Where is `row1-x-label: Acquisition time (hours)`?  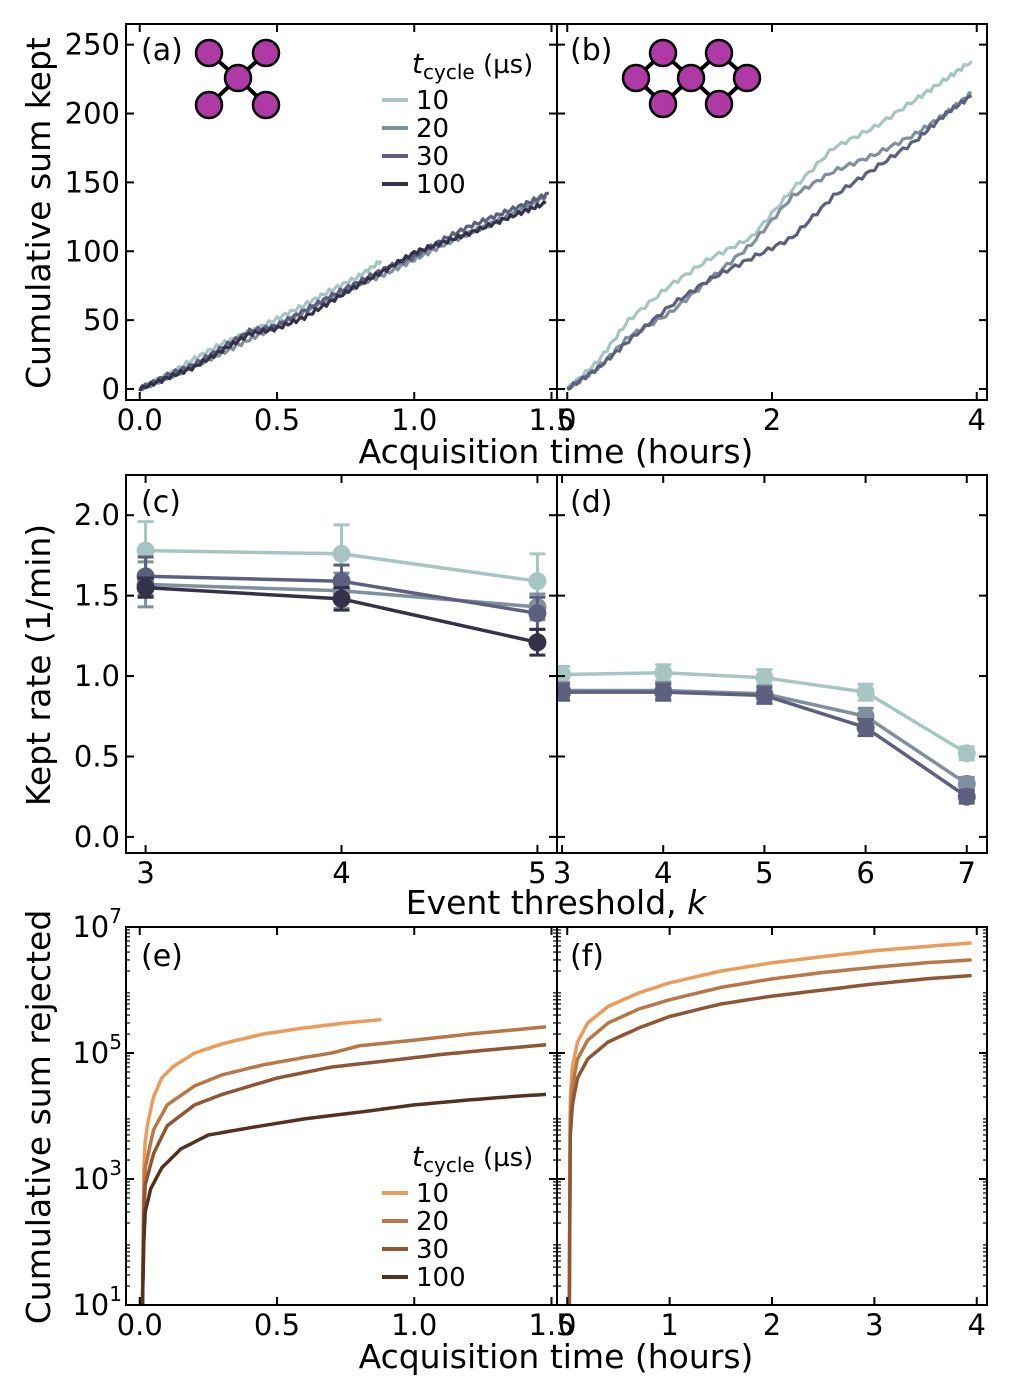 row1-x-label: Acquisition time (hours) is located at coordinates (556, 451).